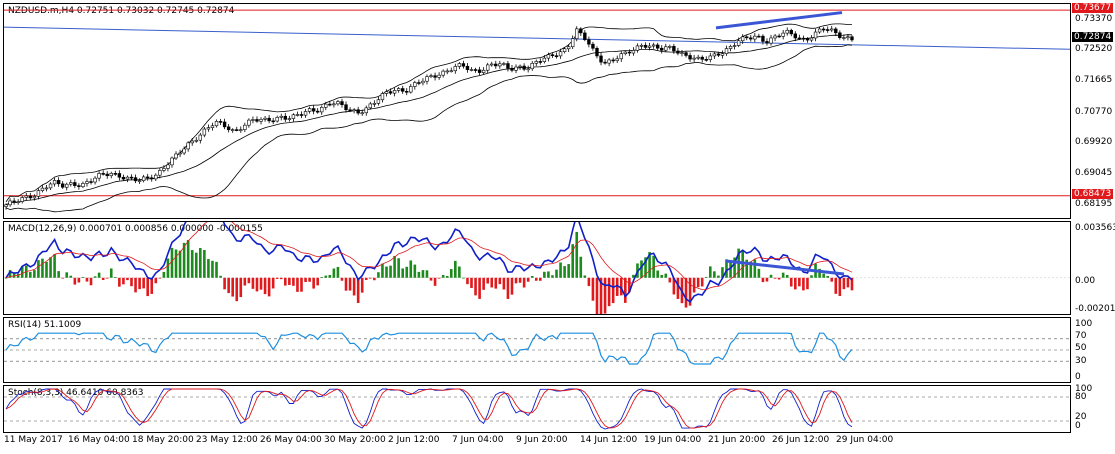 This screenshot has height=454, width=1115. What do you see at coordinates (429, 348) in the screenshot?
I see `rsi-line` at bounding box center [429, 348].